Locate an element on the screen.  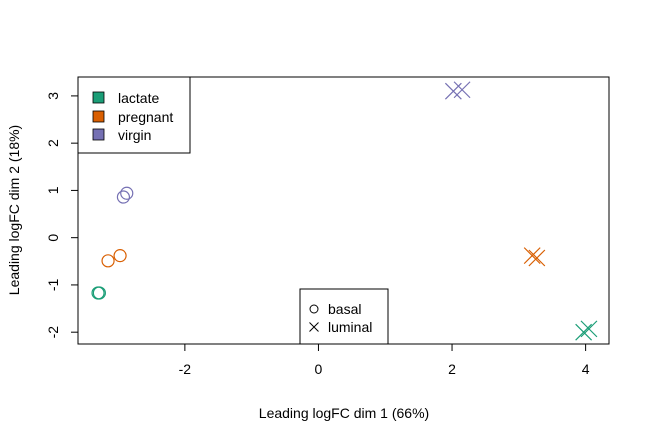
y-tick-label: 1 is located at coordinates (53, 190).